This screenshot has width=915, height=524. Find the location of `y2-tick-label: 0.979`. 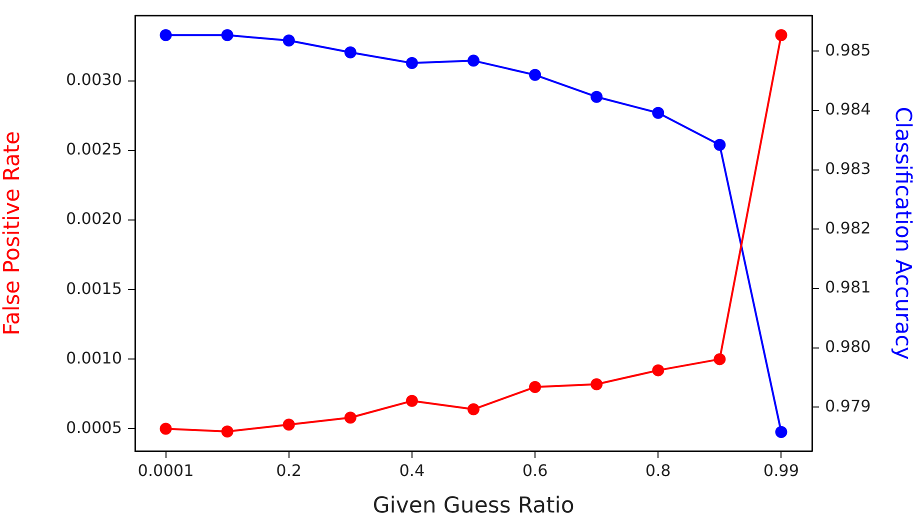

y2-tick-label: 0.979 is located at coordinates (848, 406).